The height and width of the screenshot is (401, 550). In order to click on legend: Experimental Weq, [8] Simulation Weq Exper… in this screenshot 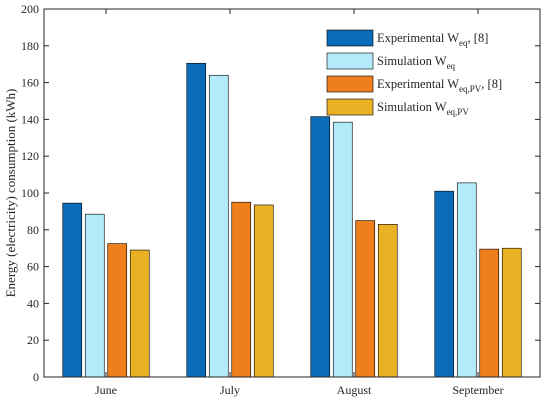, I will do `click(414, 73)`.